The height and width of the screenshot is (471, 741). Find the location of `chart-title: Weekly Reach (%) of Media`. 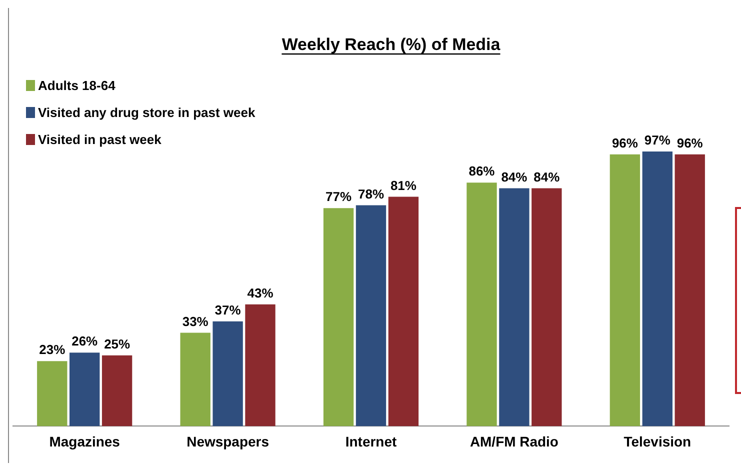

chart-title: Weekly Reach (%) of Media is located at coordinates (391, 44).